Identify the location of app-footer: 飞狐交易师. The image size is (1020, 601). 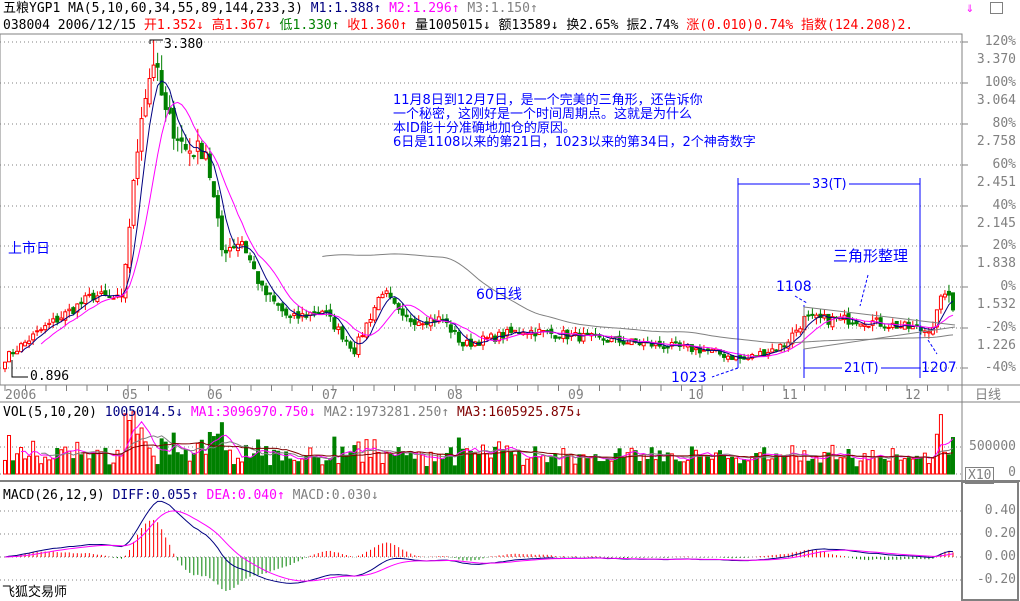
(35, 592).